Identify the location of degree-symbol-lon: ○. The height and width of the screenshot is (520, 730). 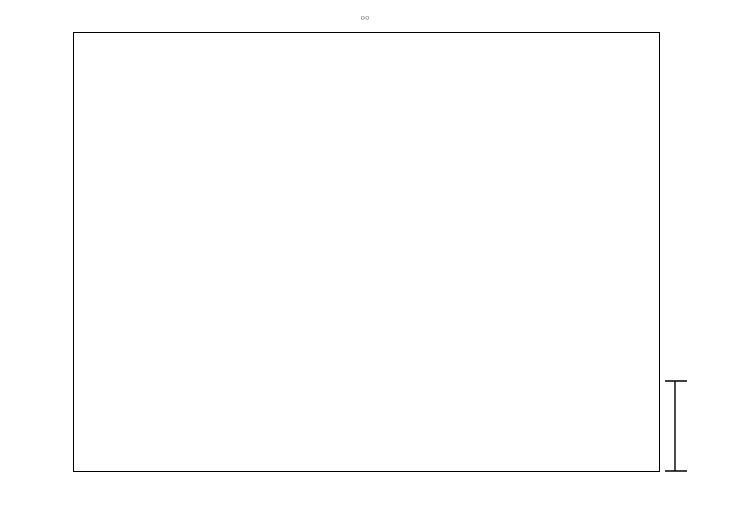
(367, 17).